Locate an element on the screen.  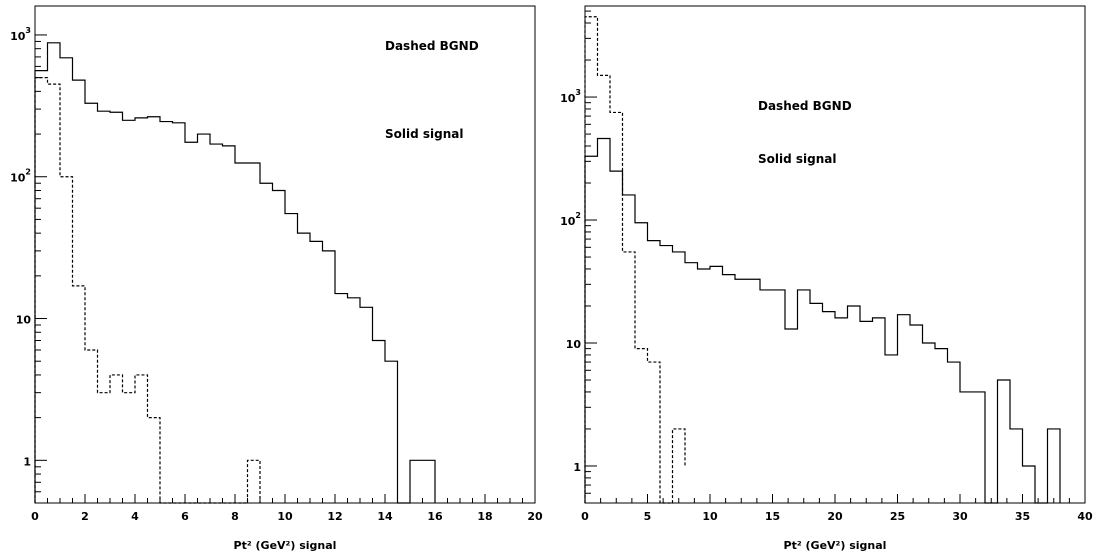
x-tick-label: 16 is located at coordinates (435, 516).